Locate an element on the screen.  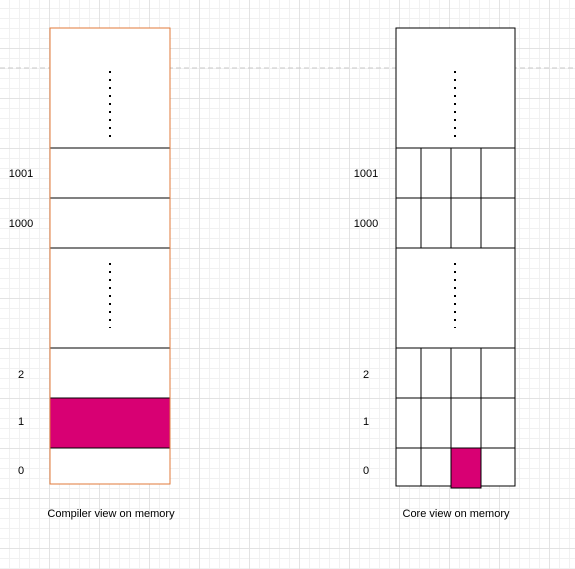
core-label-1001: 1001 is located at coordinates (366, 174).